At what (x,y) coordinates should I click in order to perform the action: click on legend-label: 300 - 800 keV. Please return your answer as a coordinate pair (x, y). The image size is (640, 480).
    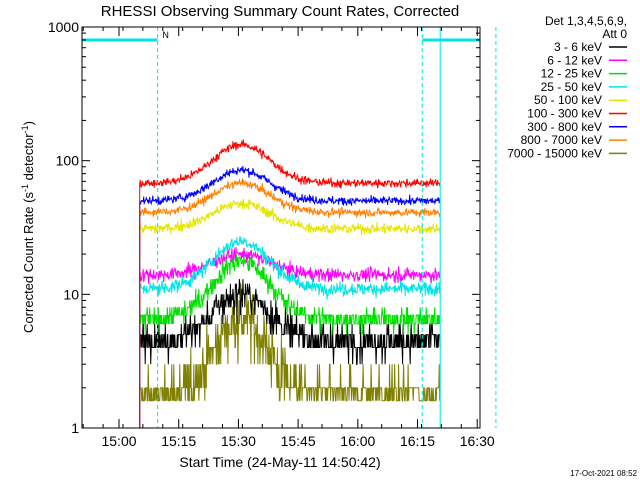
    Looking at the image, I should click on (564, 127).